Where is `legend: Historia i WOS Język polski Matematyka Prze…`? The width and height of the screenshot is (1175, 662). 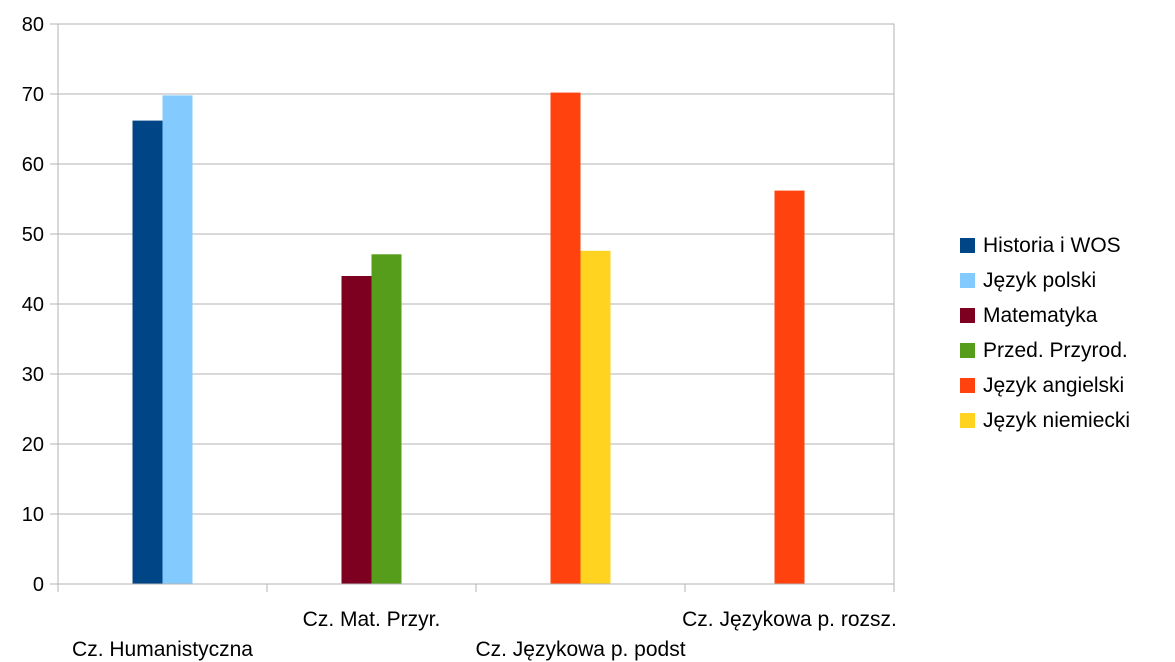 legend: Historia i WOS Język polski Matematyka Prze… is located at coordinates (1045, 333).